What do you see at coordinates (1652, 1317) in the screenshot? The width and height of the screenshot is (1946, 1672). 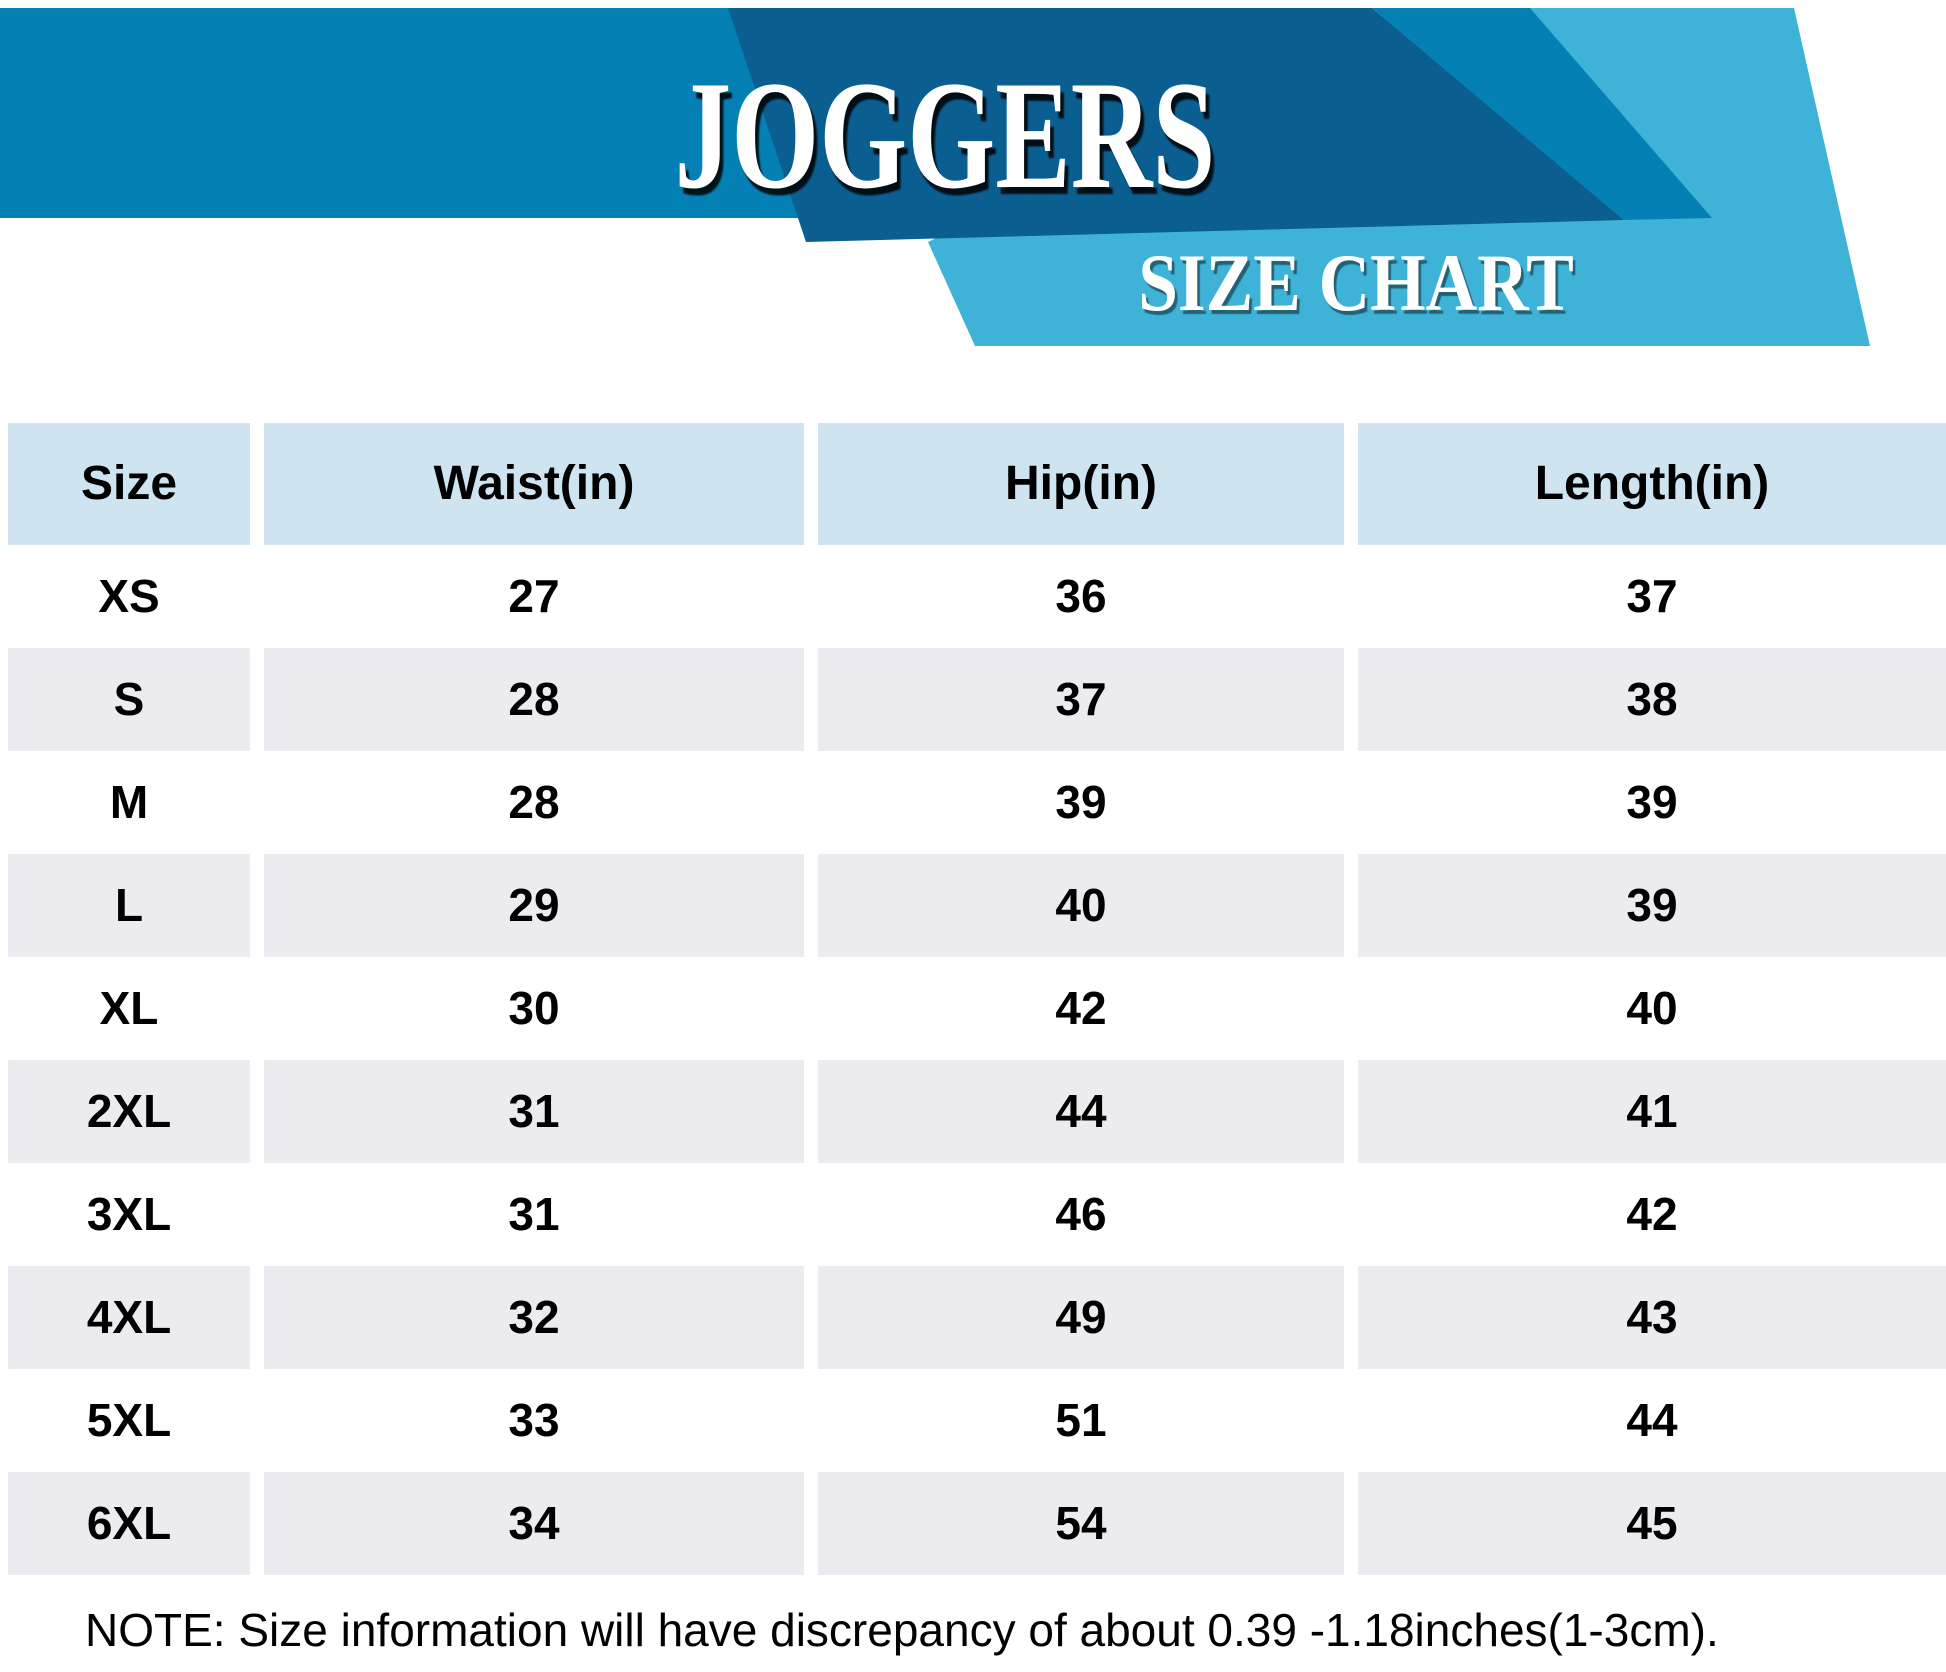 I see `cell-length: 43` at bounding box center [1652, 1317].